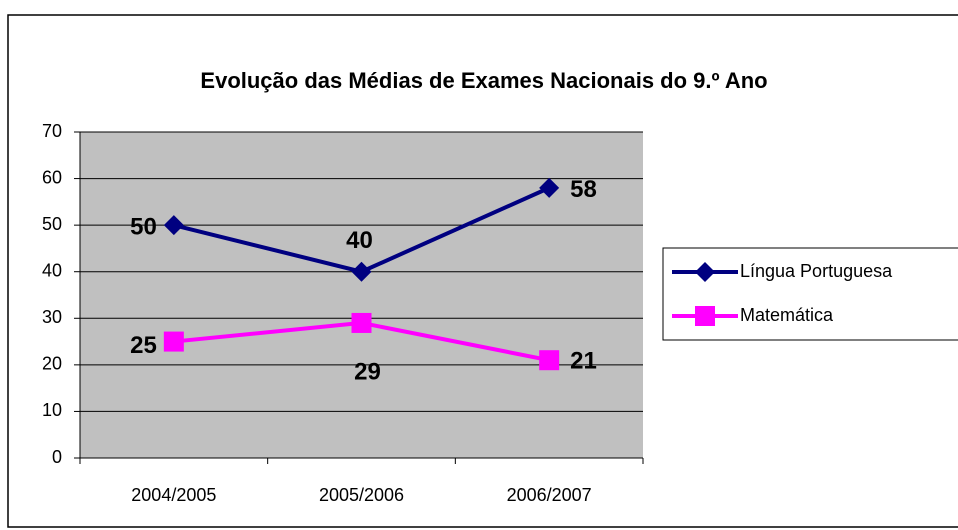 The image size is (958, 530). I want to click on legend-label: Língua Portuguesa, so click(816, 271).